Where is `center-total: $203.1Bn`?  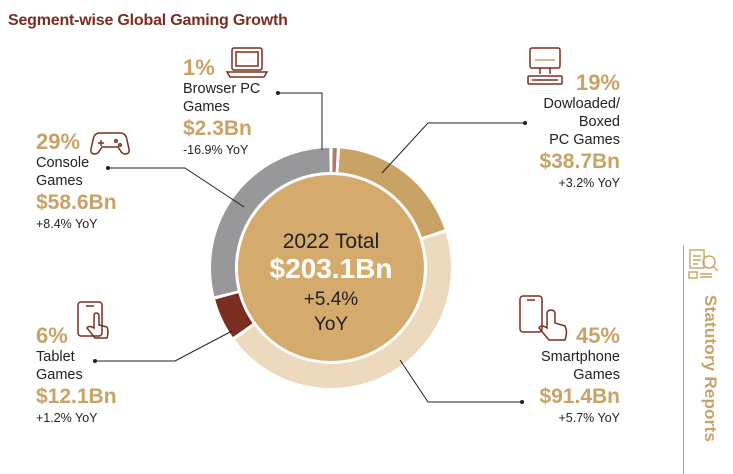
center-total: $203.1Bn is located at coordinates (331, 268).